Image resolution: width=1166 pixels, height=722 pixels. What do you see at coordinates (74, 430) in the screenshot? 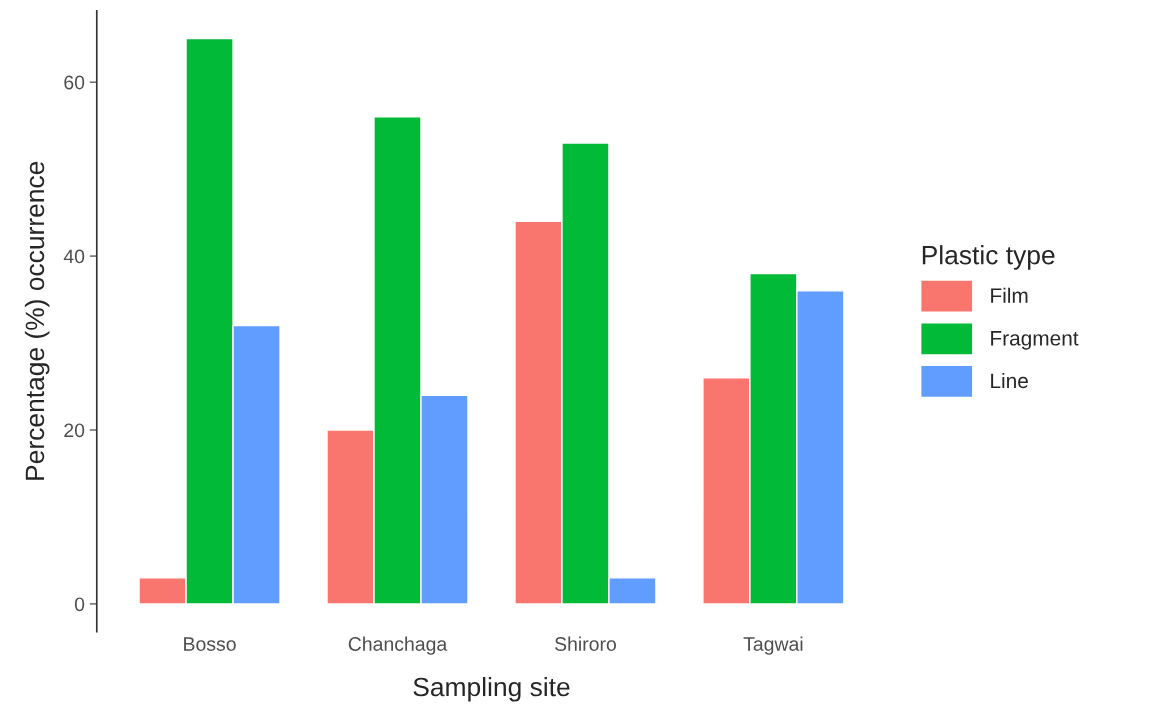
I see `y-tick-label: 20` at bounding box center [74, 430].